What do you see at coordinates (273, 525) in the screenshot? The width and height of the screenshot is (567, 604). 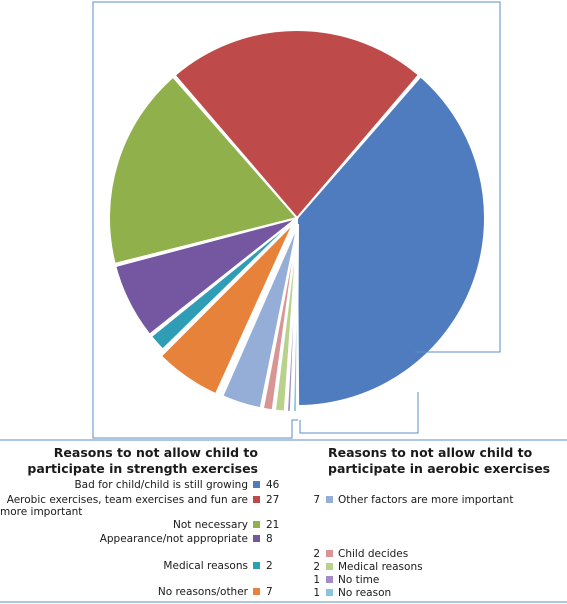 I see `legend-value: 21` at bounding box center [273, 525].